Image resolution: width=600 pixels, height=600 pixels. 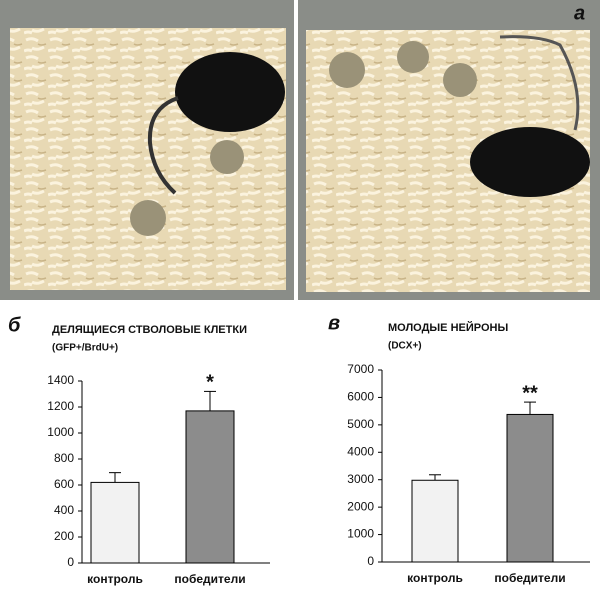 What do you see at coordinates (210, 383) in the screenshot?
I see `significance: *` at bounding box center [210, 383].